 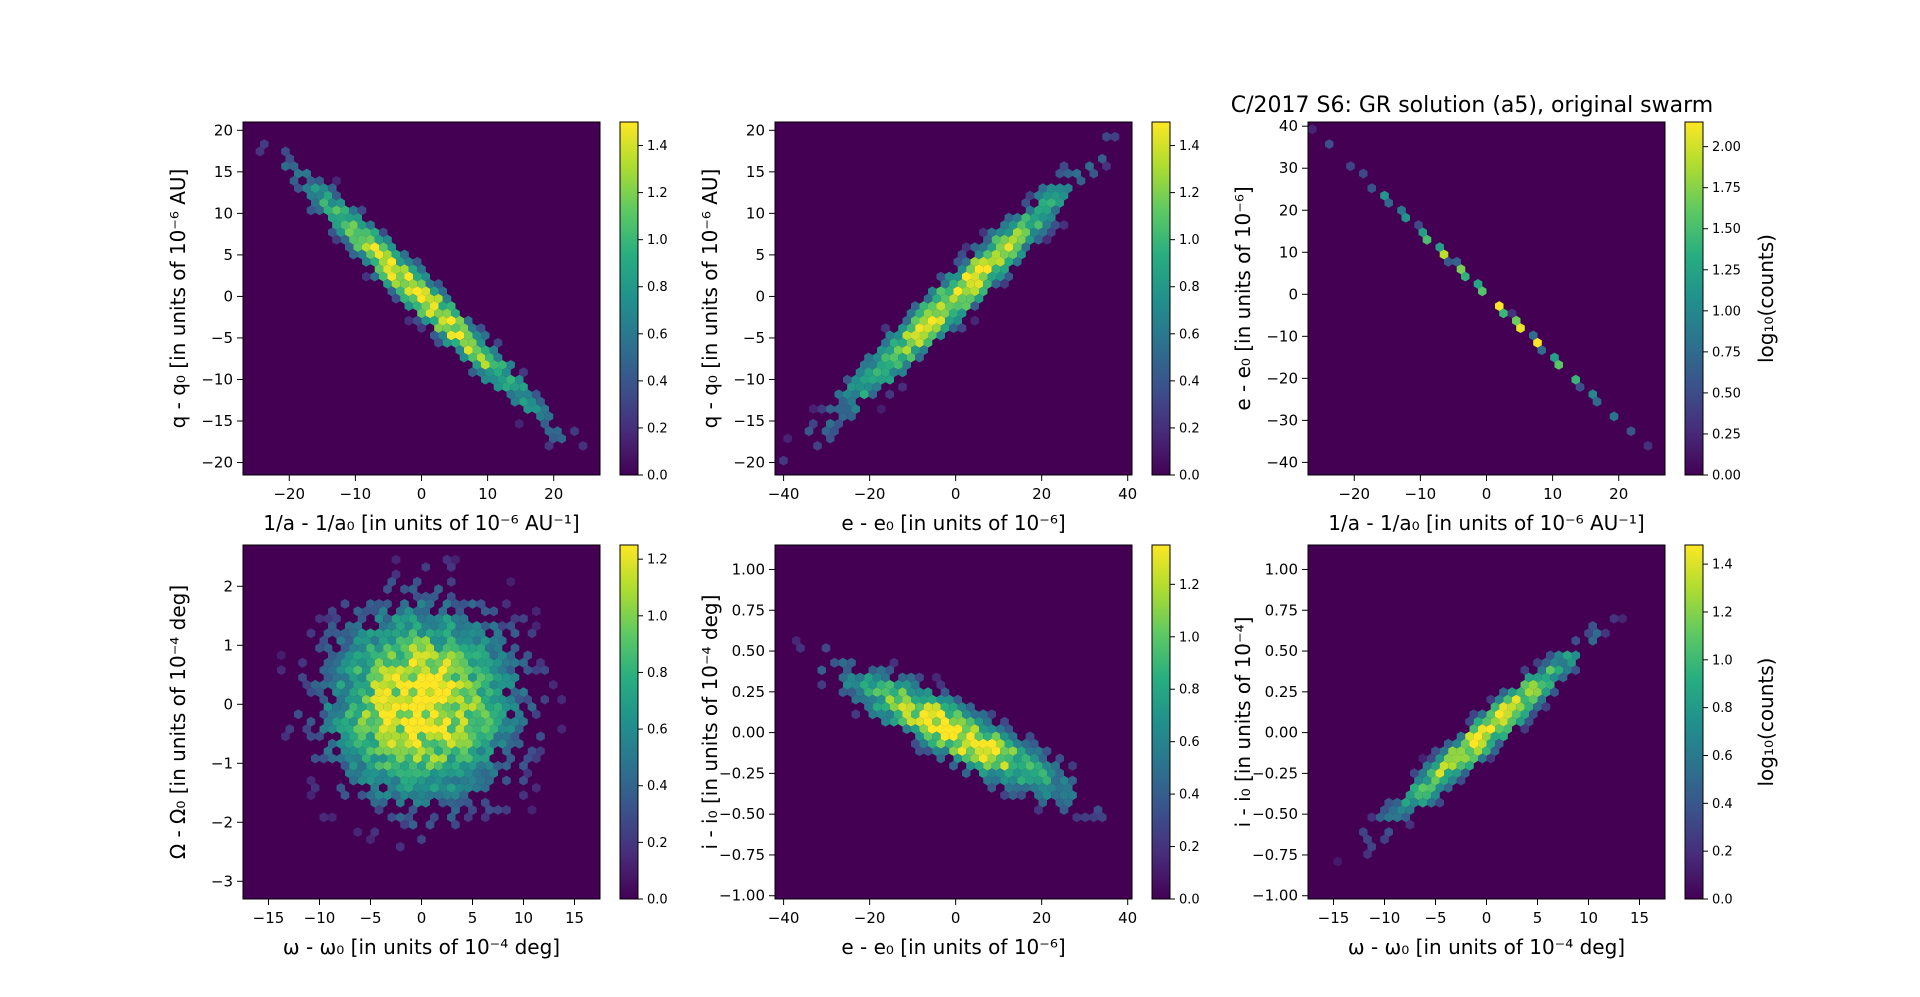 What do you see at coordinates (1275, 773) in the screenshot?
I see `y-tick-label: −0.25` at bounding box center [1275, 773].